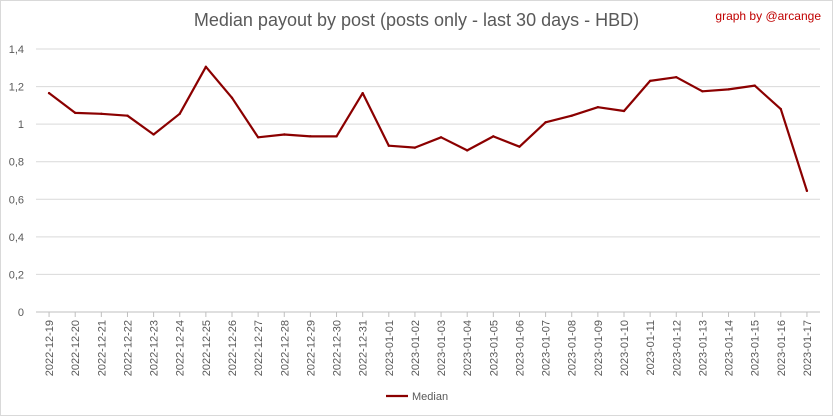  I want to click on x-tick-label: 2023-01-12, so click(677, 348).